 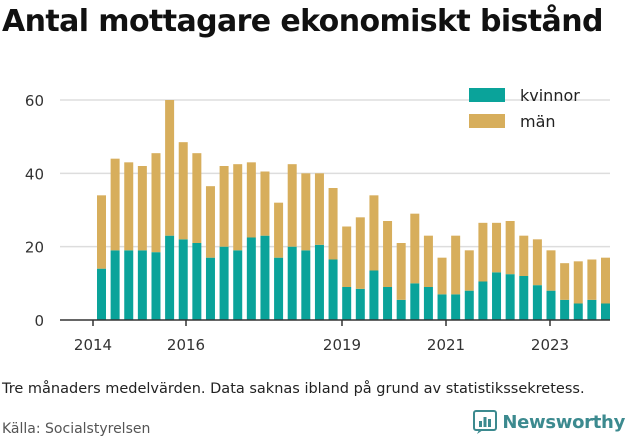 I want to click on x-tick-label: 2016, so click(x=186, y=345).